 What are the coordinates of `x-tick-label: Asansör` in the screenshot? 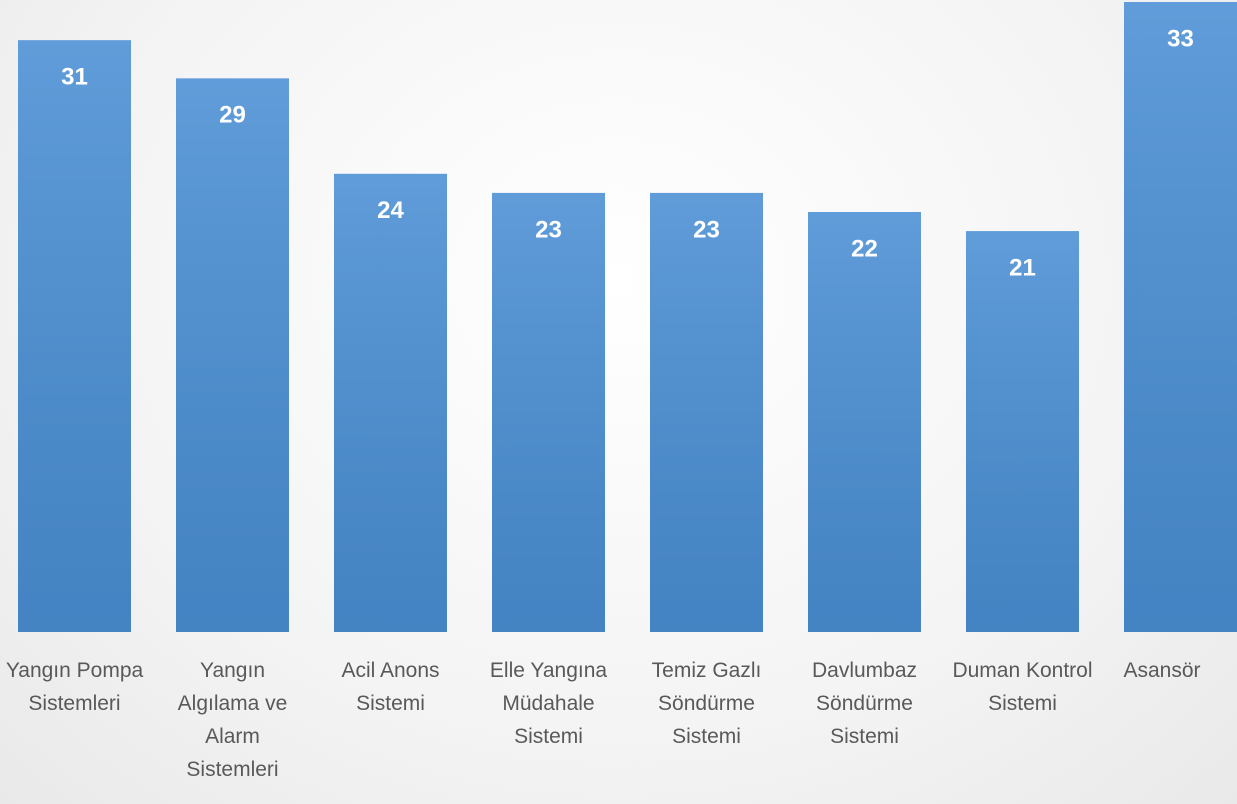 It's located at (1162, 670).